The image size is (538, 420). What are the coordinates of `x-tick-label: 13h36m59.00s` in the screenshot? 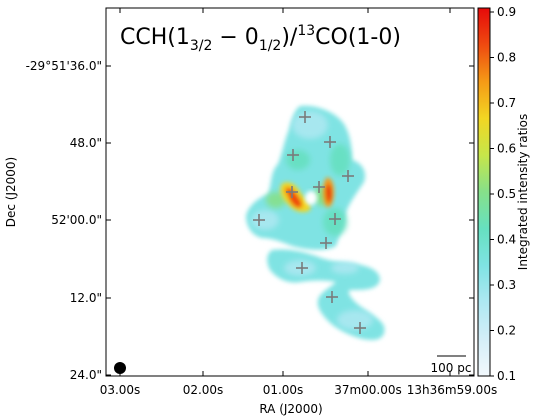 It's located at (452, 390).